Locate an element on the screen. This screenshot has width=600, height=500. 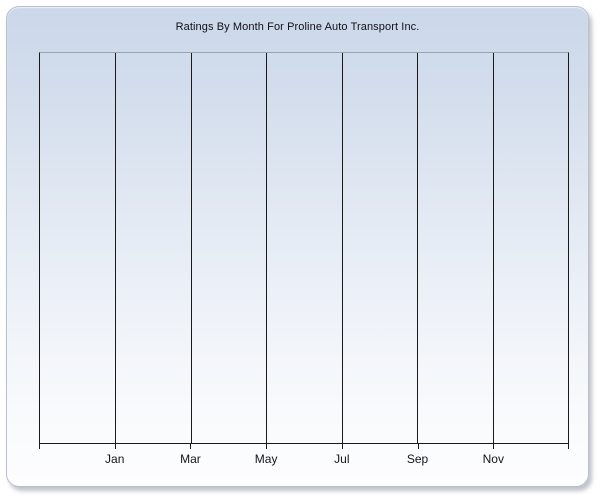
x-tick-label: May is located at coordinates (266, 459).